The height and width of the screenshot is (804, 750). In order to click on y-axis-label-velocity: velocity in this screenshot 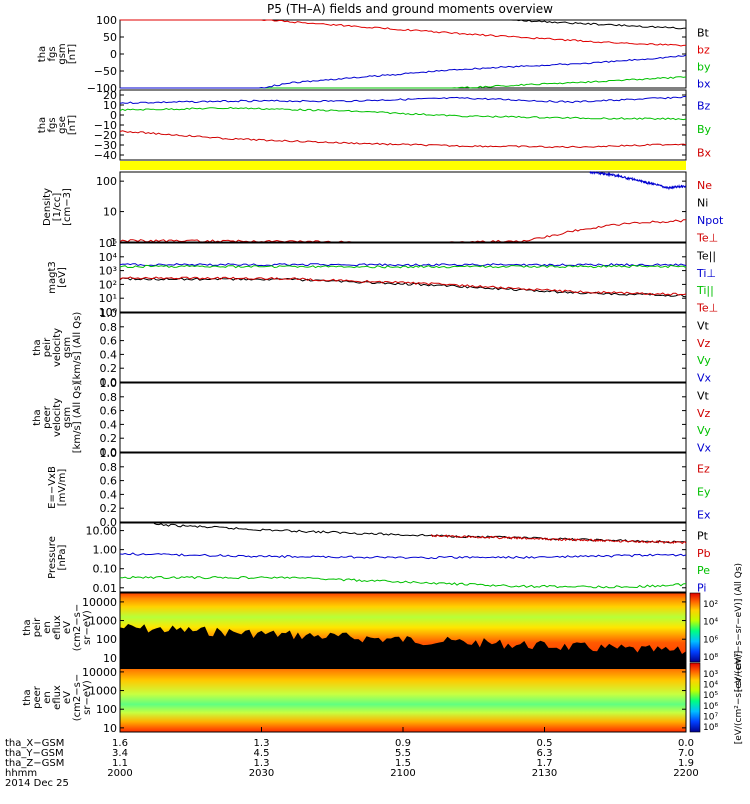, I will do `click(57, 347)`.